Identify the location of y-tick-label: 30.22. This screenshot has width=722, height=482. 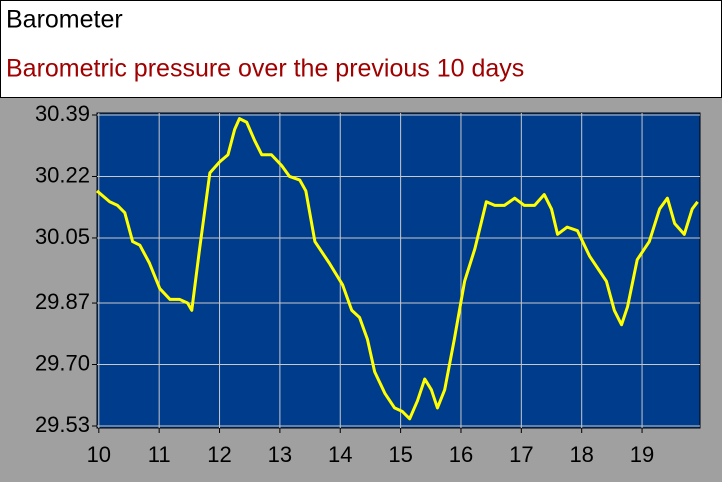
(62, 174).